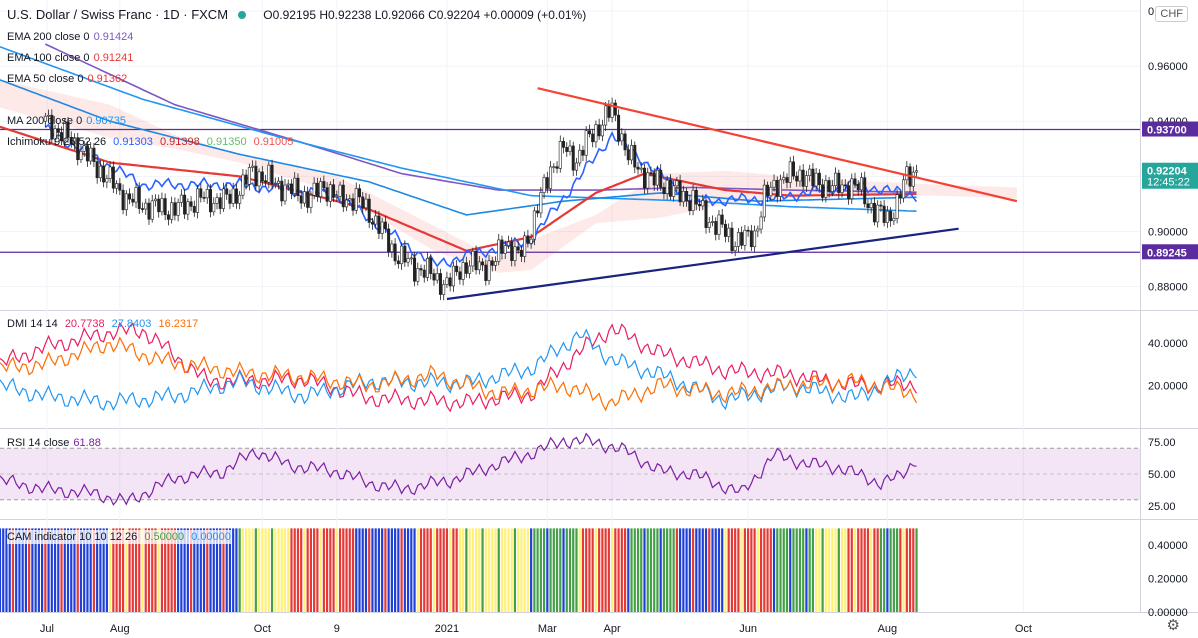  Describe the element at coordinates (84, 324) in the screenshot. I see `legend-dmi-plus: 20.7738` at that location.